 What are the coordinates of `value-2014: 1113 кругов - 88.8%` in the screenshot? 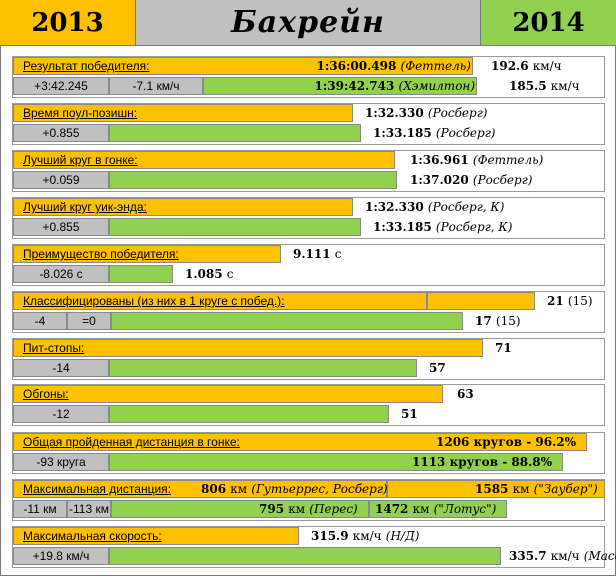 It's located at (482, 462).